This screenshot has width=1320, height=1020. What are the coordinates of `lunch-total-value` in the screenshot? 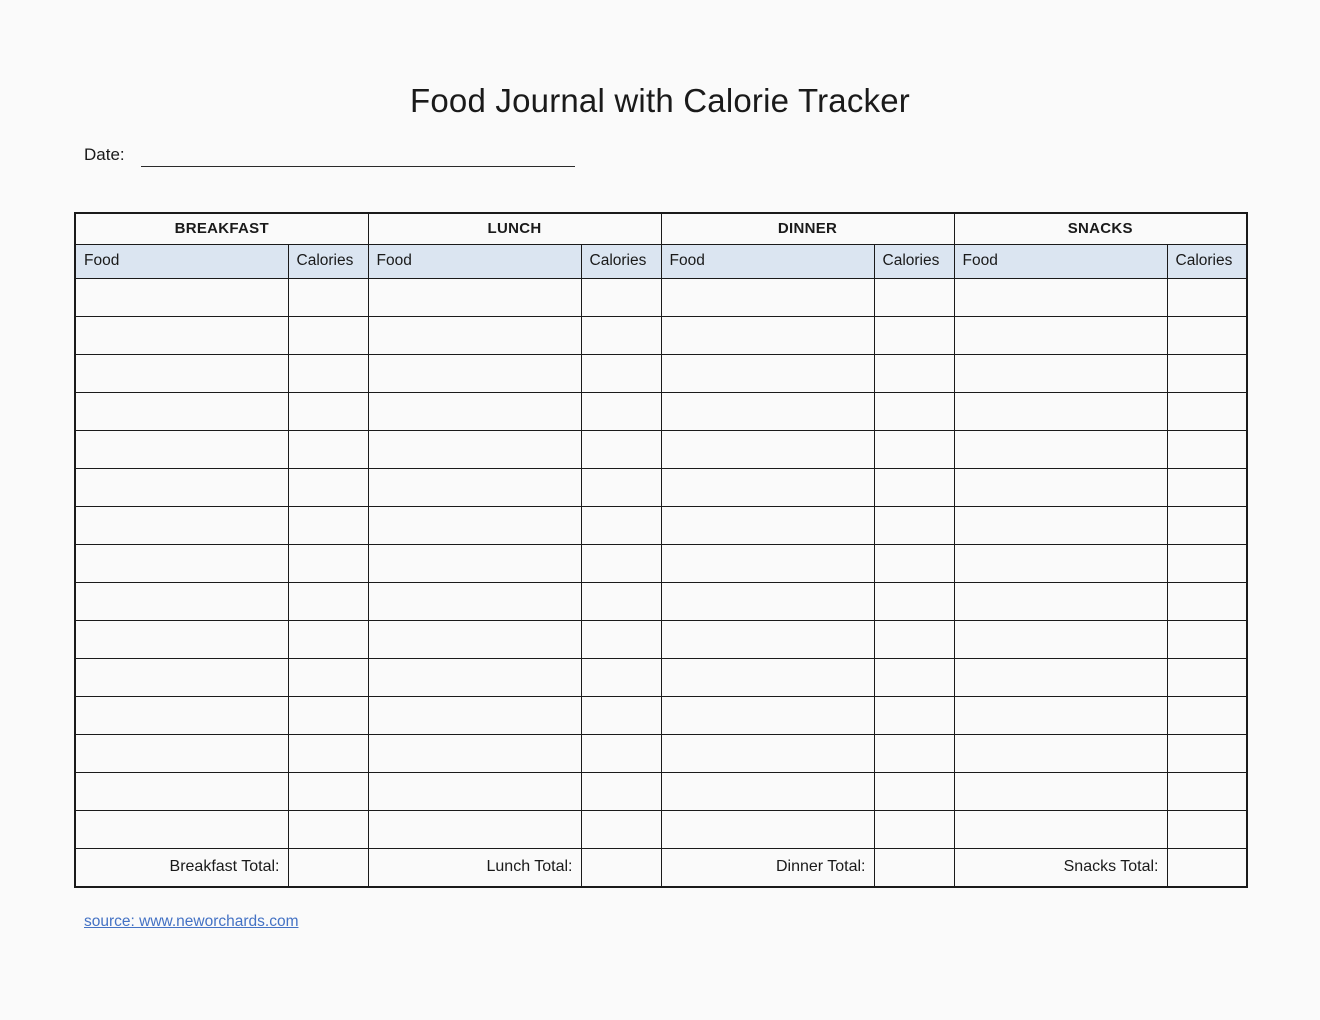 It's located at (621, 867).